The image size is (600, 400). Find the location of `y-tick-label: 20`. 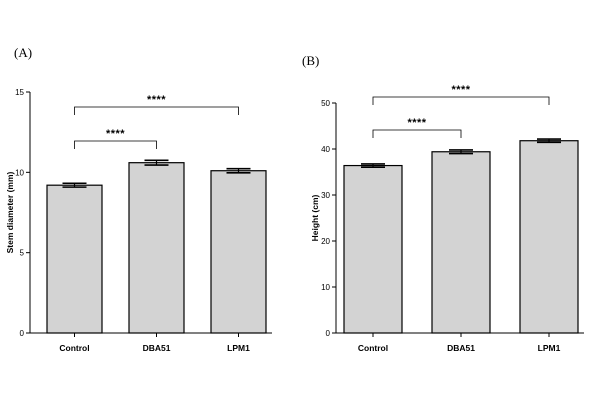

y-tick-label: 20 is located at coordinates (325, 241).